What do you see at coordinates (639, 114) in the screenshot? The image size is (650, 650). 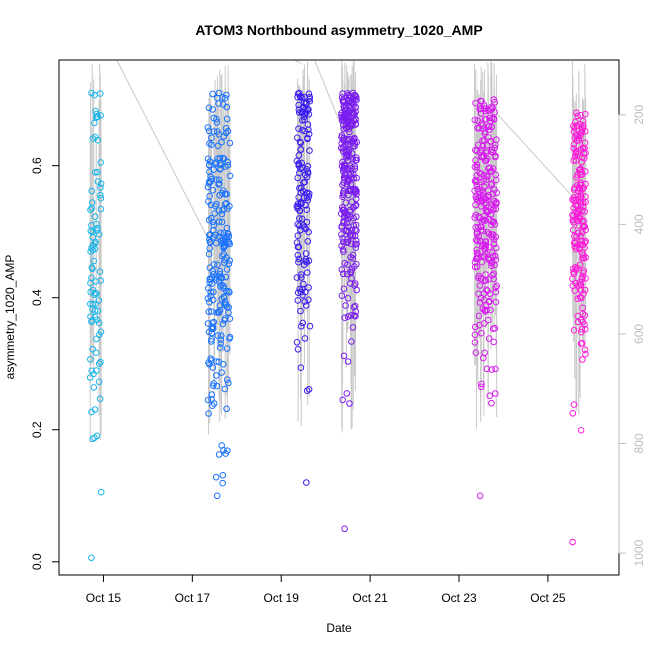 I see `y2-tick-label: 200` at bounding box center [639, 114].